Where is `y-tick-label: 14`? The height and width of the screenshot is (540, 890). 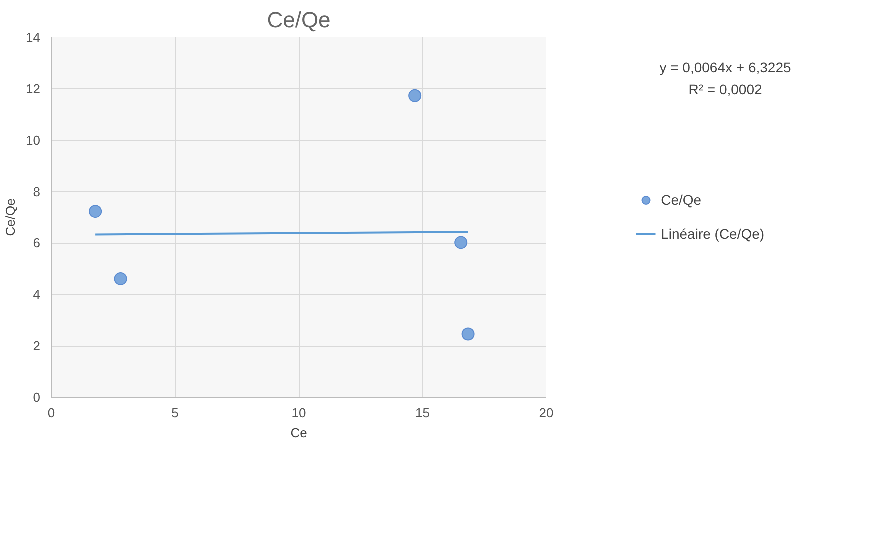 y-tick-label: 14 is located at coordinates (33, 37).